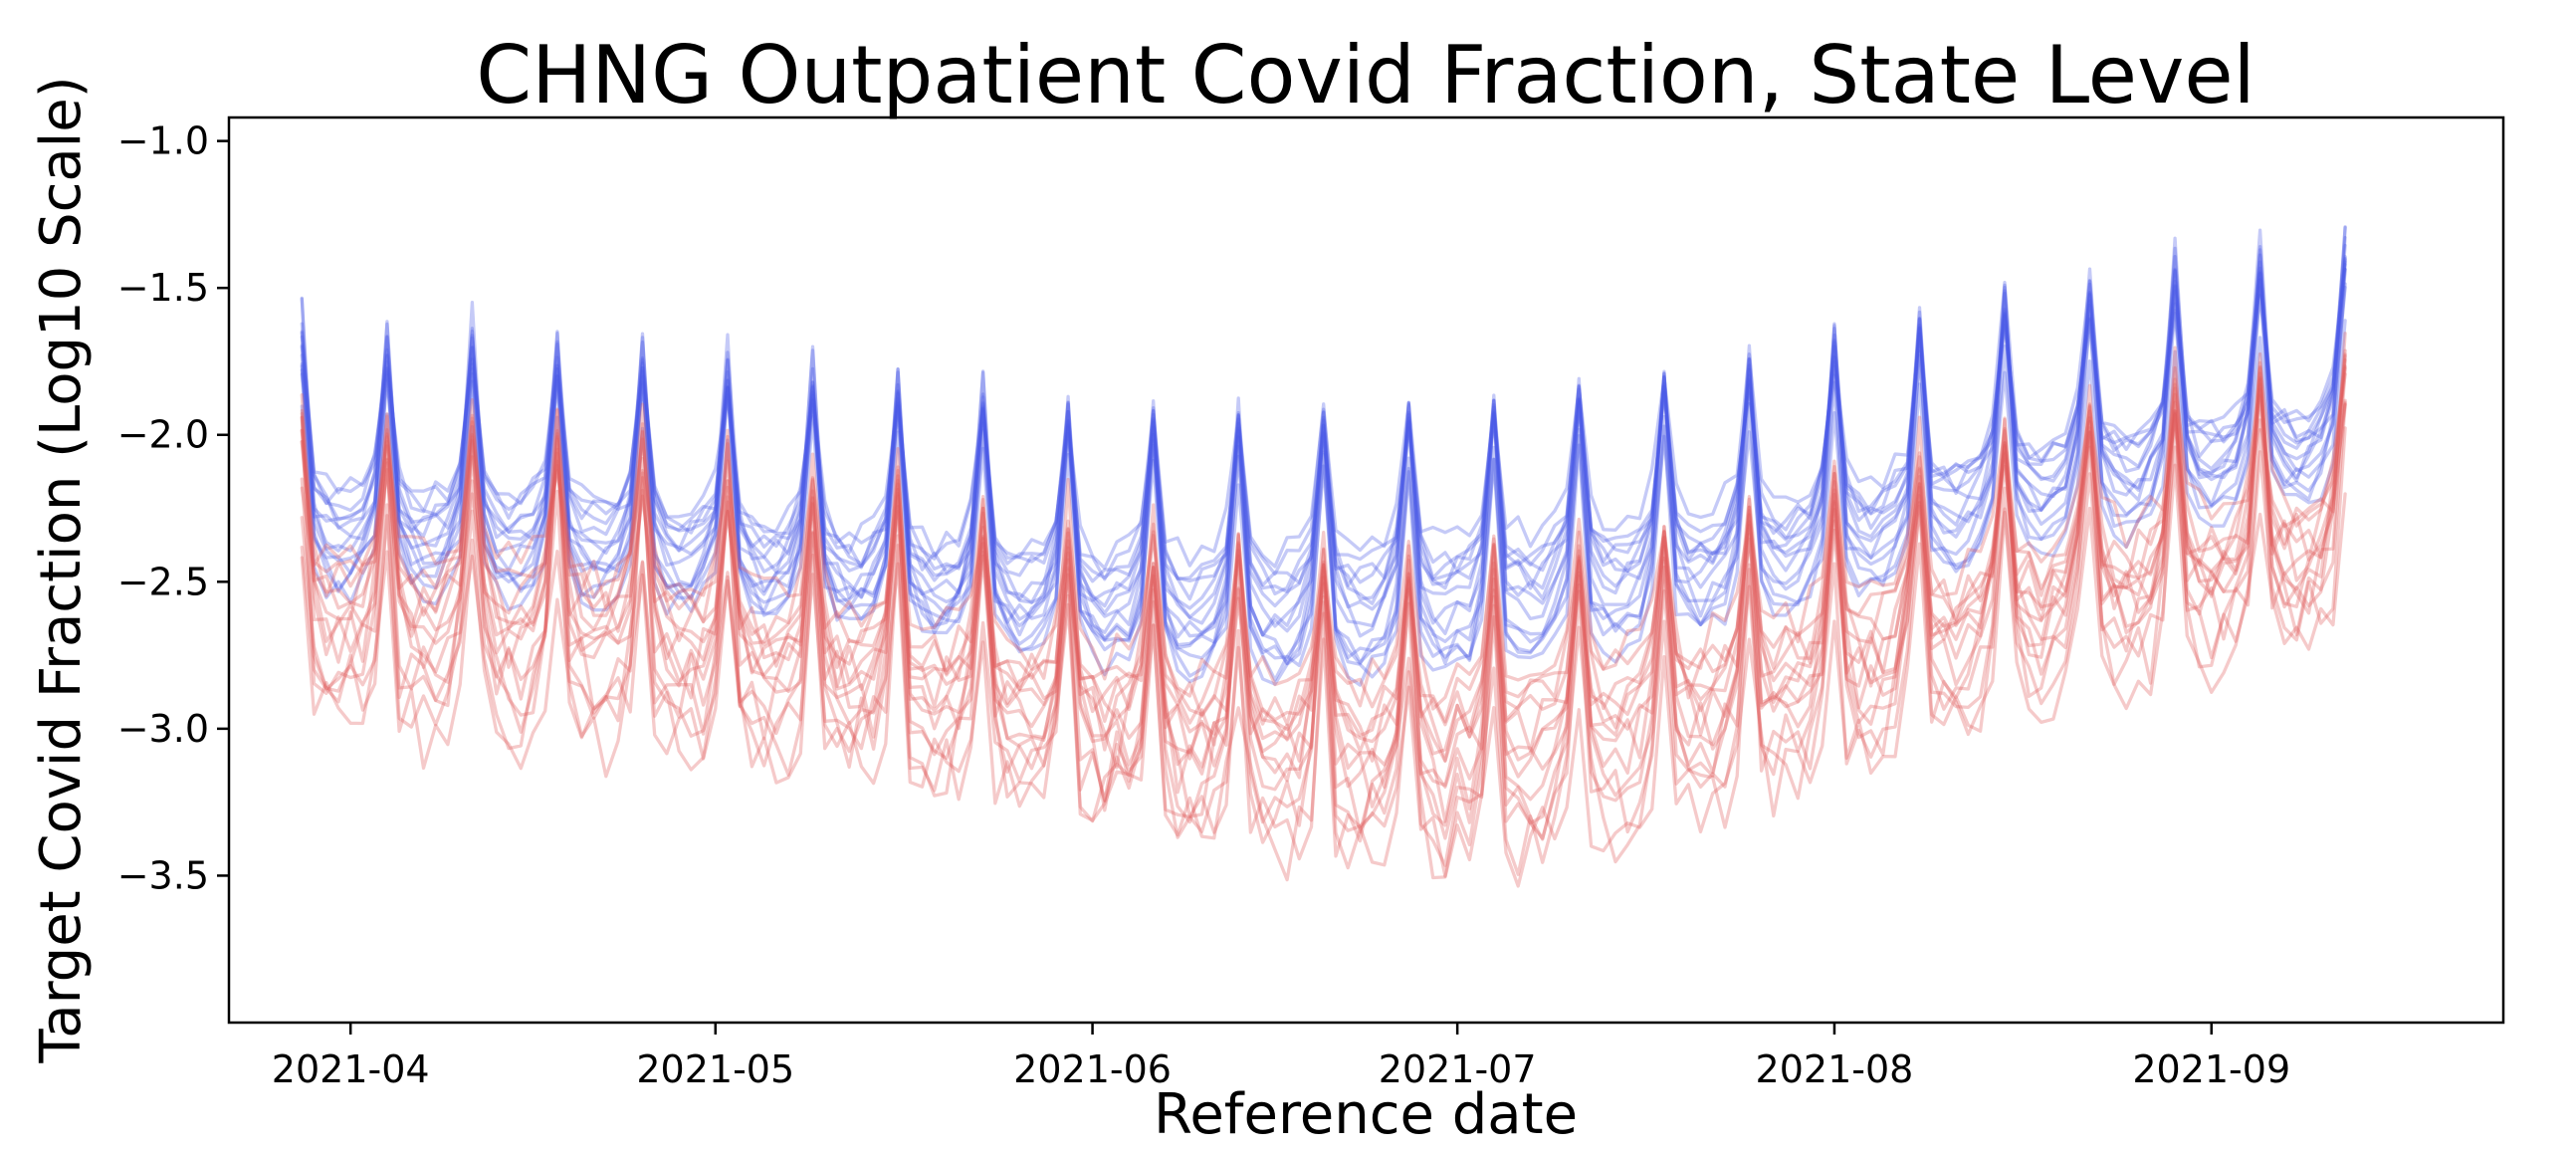 The height and width of the screenshot is (1155, 2576). I want to click on y-tick-label: −2.0, so click(163, 435).